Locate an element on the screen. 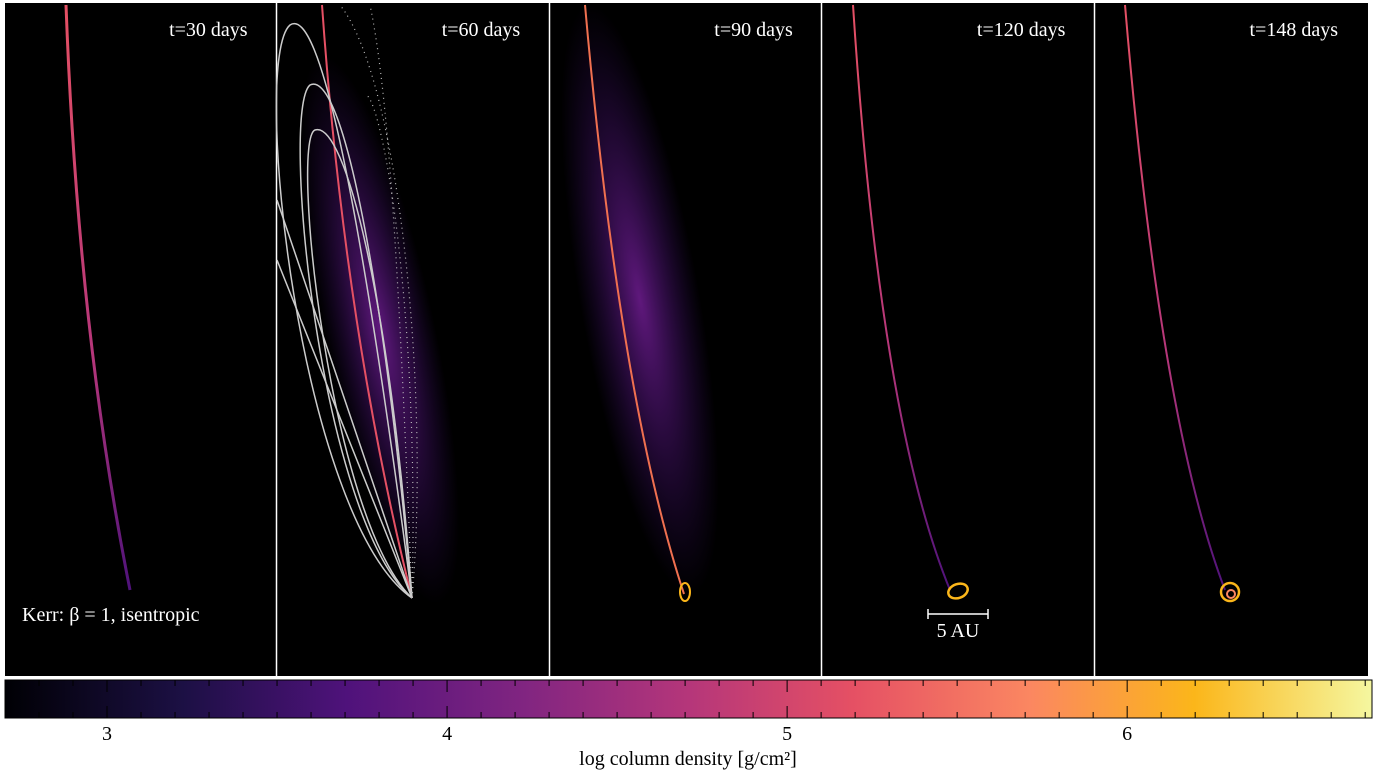  colorbar-label: log column density [g/cm²] is located at coordinates (688, 759).